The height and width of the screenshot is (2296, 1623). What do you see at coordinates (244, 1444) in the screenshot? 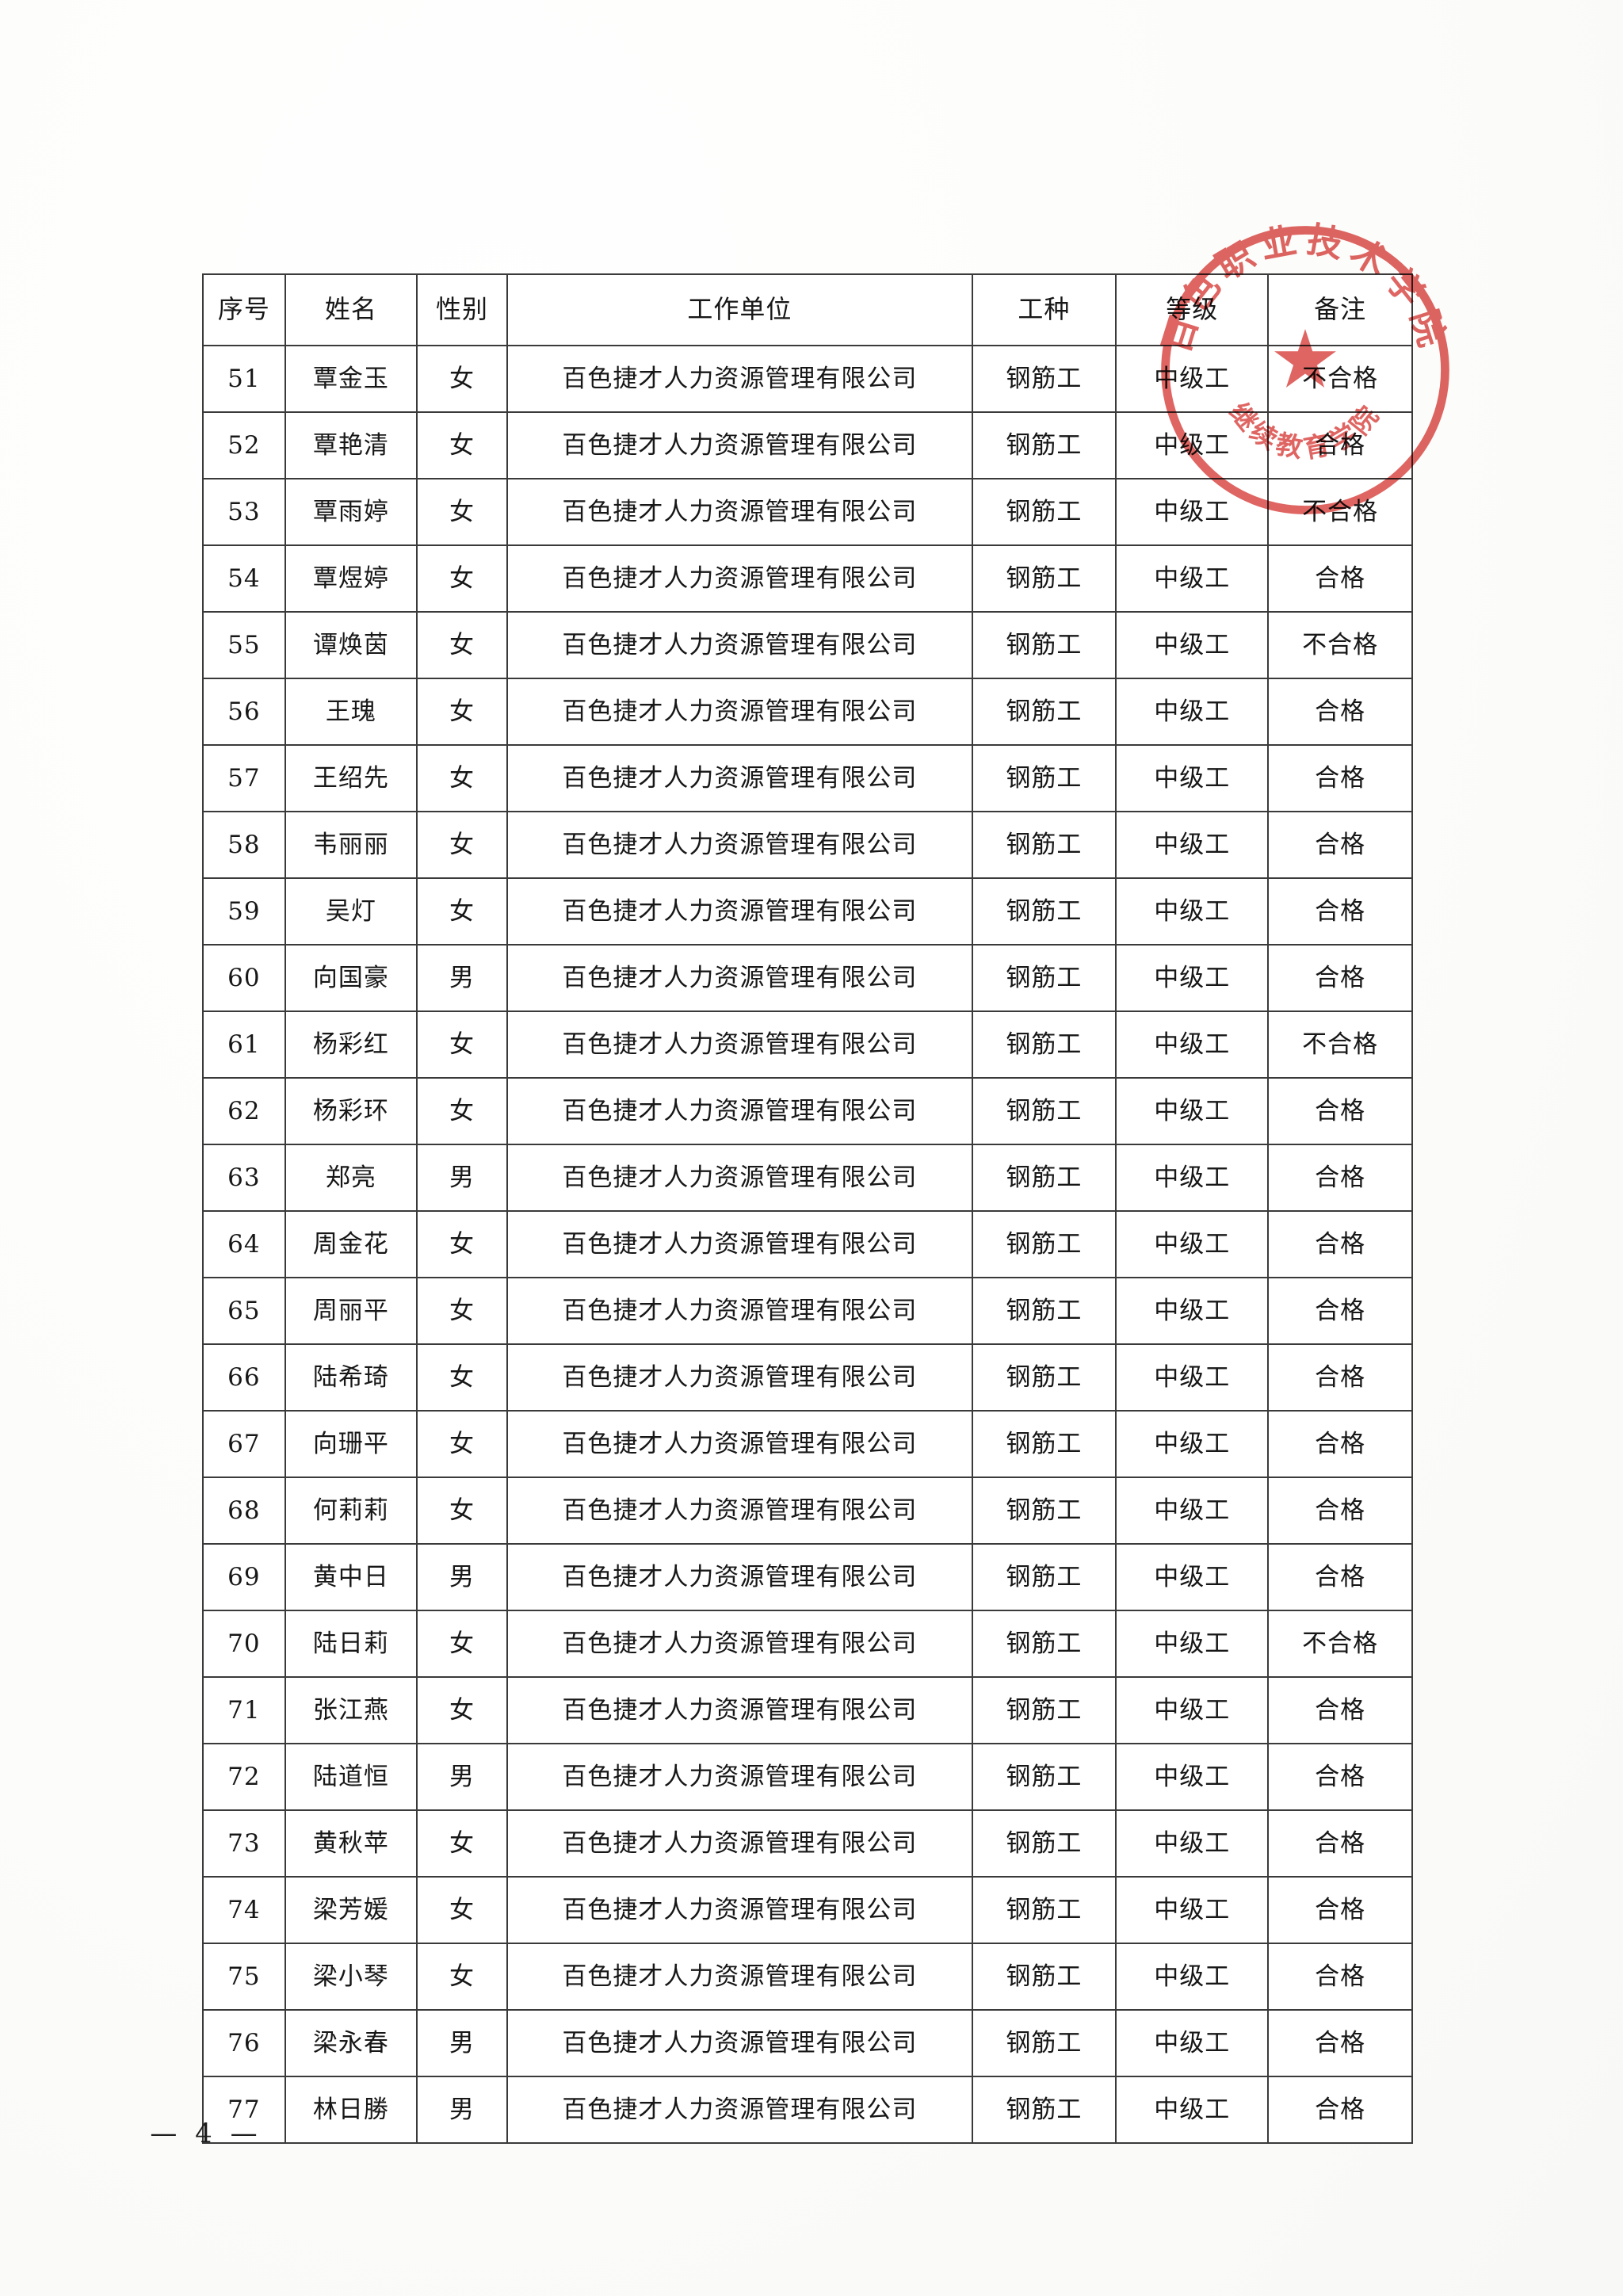
I see `cell-seq: 67` at bounding box center [244, 1444].